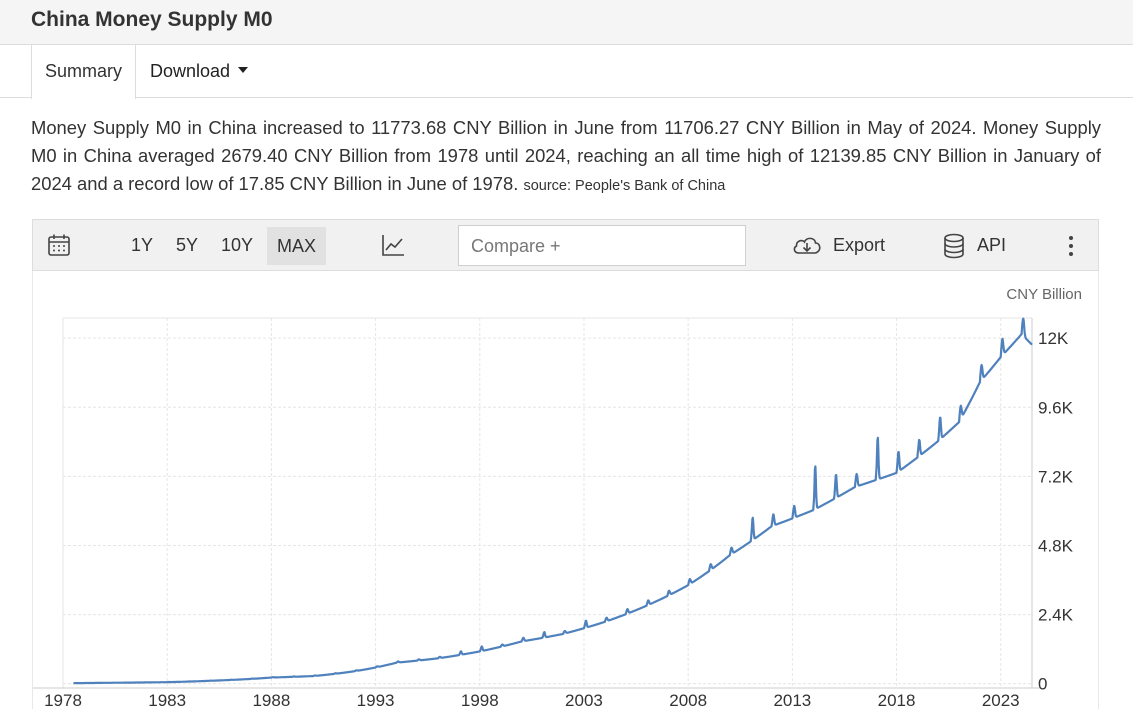 The width and height of the screenshot is (1133, 709). I want to click on page-title: China Money Supply M0, so click(152, 19).